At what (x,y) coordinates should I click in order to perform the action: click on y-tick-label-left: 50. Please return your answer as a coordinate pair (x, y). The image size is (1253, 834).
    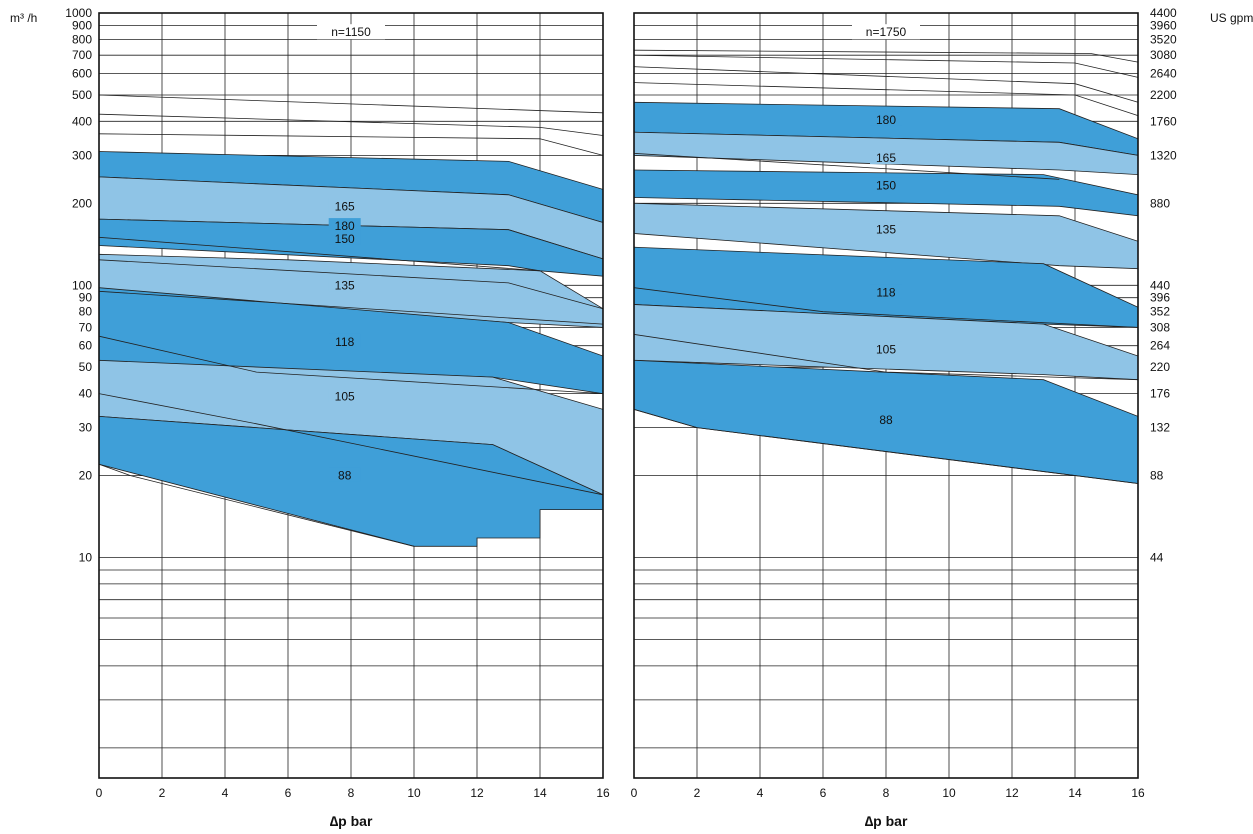
    Looking at the image, I should click on (86, 367).